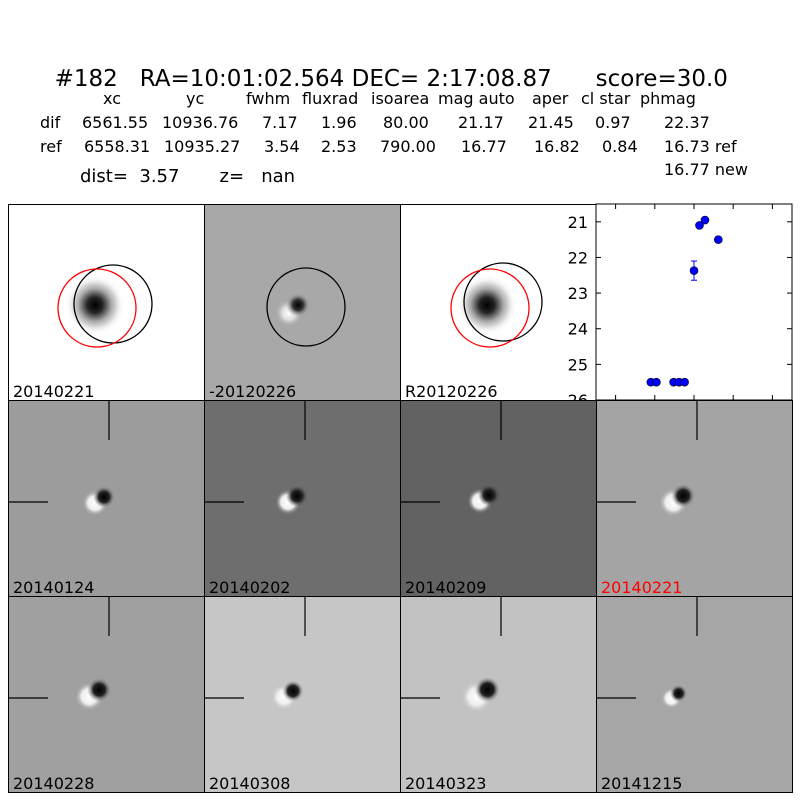 Image resolution: width=800 pixels, height=800 pixels. I want to click on ref-cl-star: 0.84, so click(620, 146).